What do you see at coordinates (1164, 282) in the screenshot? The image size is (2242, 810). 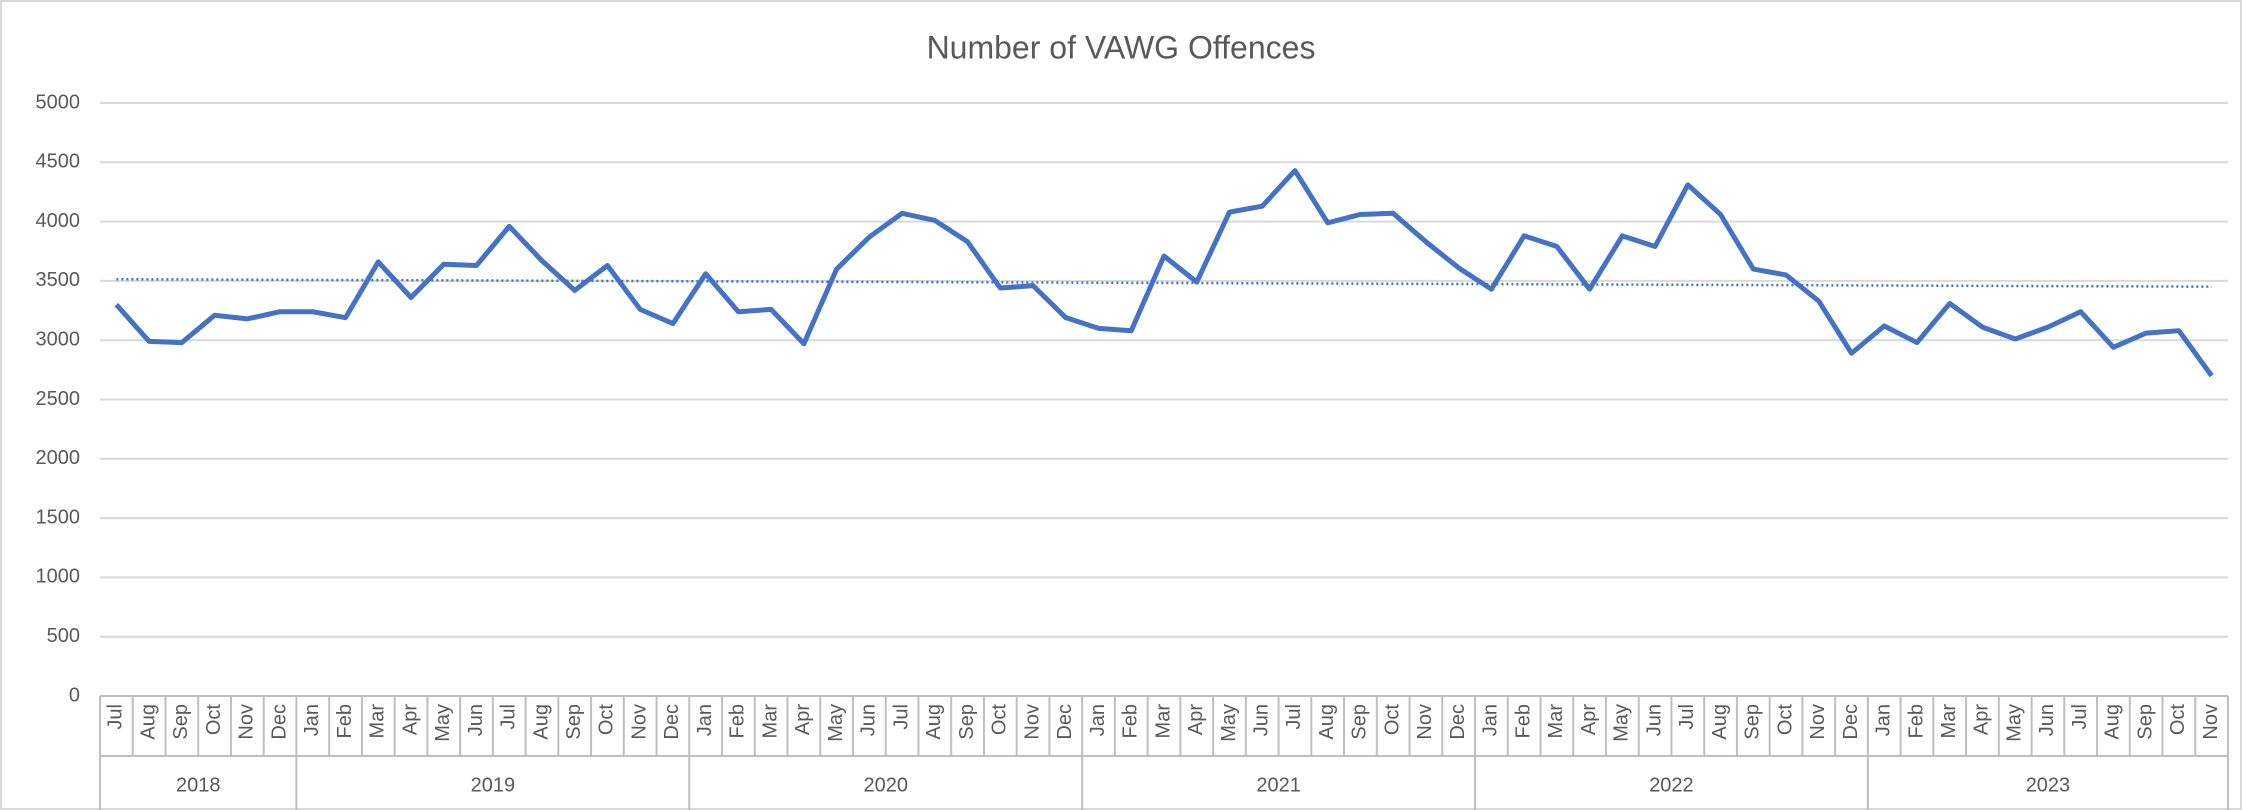 I see `trendline` at bounding box center [1164, 282].